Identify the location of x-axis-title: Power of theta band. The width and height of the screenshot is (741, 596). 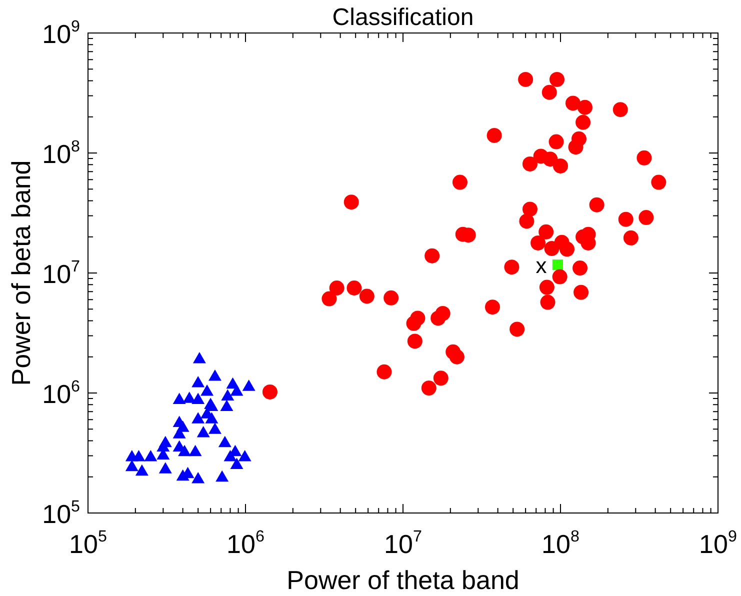
(403, 580).